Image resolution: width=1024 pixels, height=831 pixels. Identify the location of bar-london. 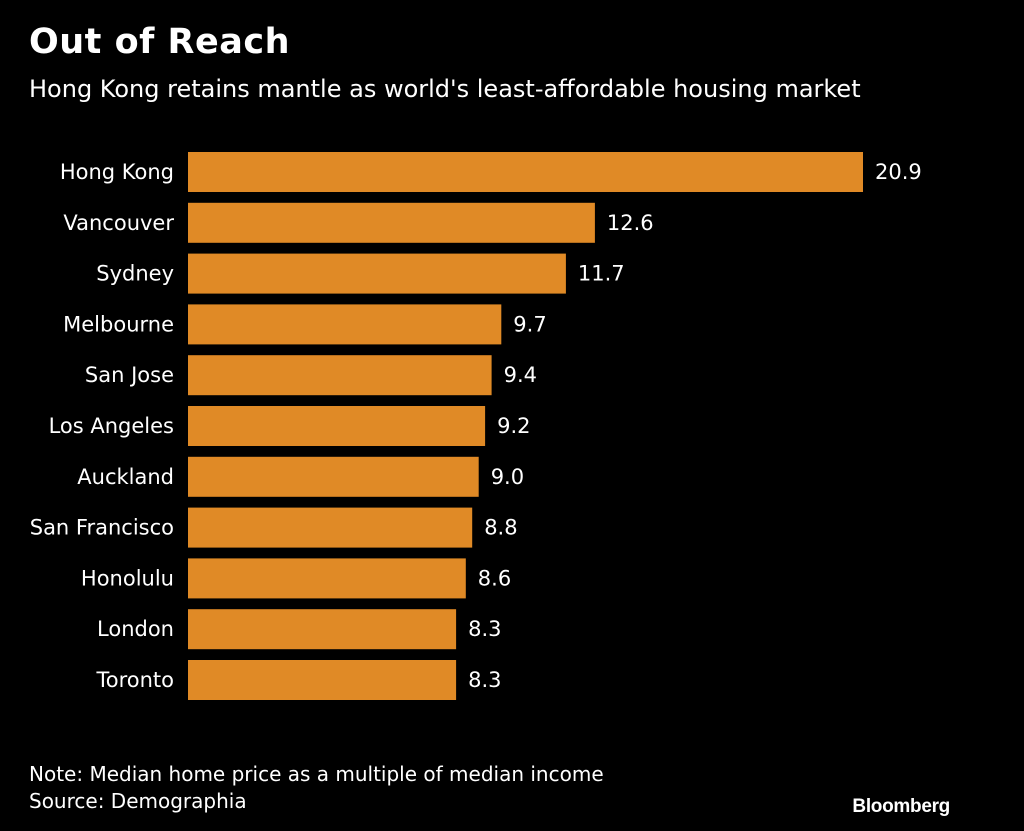
(322, 629).